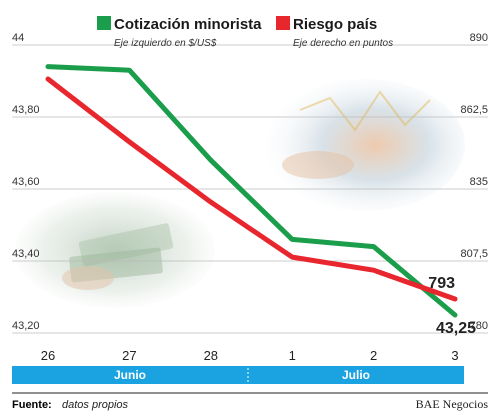  What do you see at coordinates (211, 355) in the screenshot?
I see `x-tick-label: 28` at bounding box center [211, 355].